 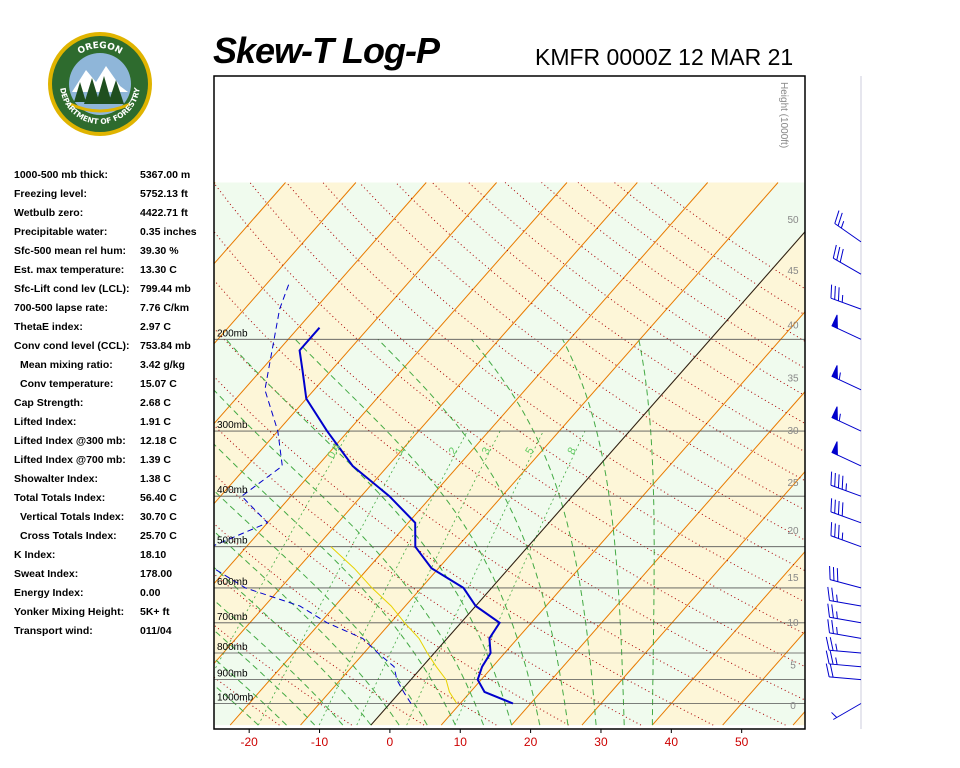 What do you see at coordinates (155, 612) in the screenshot?
I see `index-value: 5K+ ft` at bounding box center [155, 612].